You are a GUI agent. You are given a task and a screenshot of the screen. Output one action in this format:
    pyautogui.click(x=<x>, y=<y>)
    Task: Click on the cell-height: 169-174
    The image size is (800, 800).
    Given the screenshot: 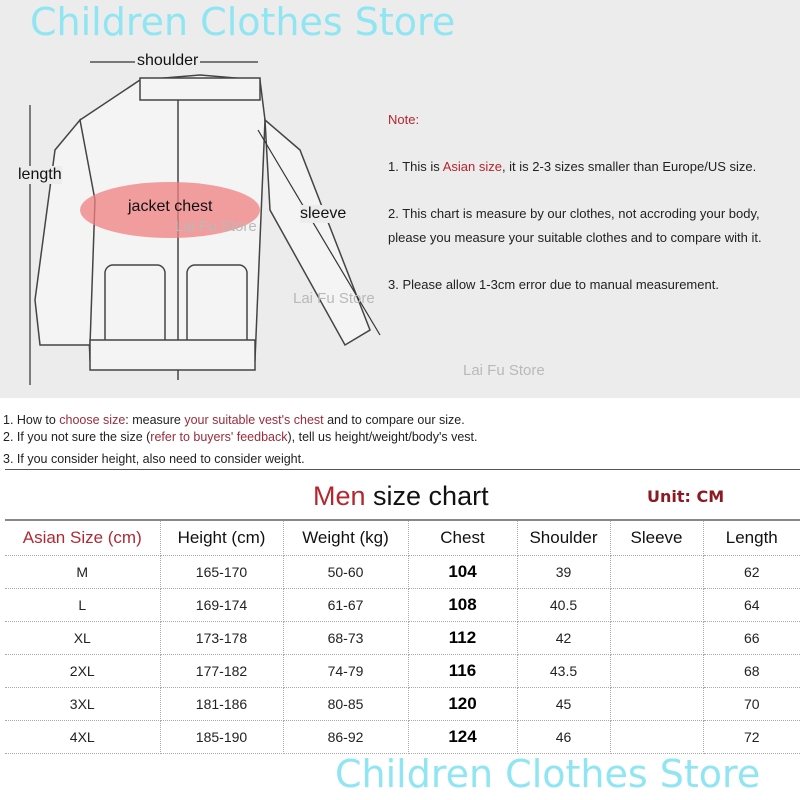 What is the action you would take?
    pyautogui.click(x=221, y=605)
    